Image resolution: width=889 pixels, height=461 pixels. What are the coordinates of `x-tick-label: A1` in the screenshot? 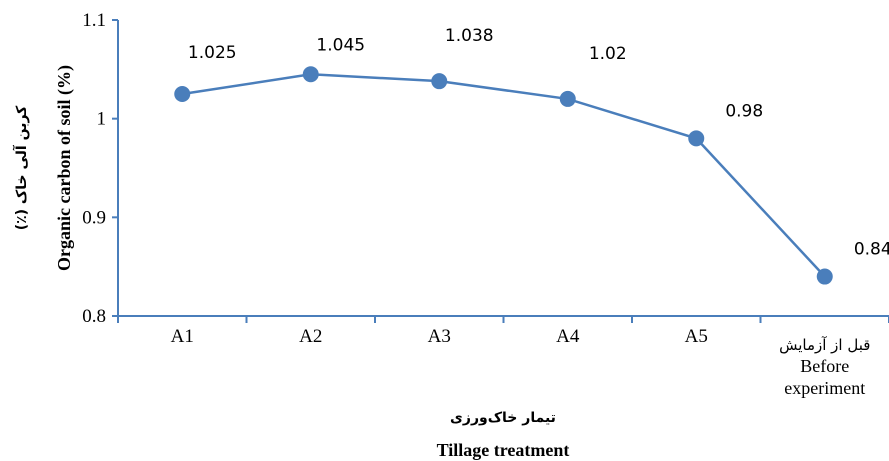 It's located at (182, 336).